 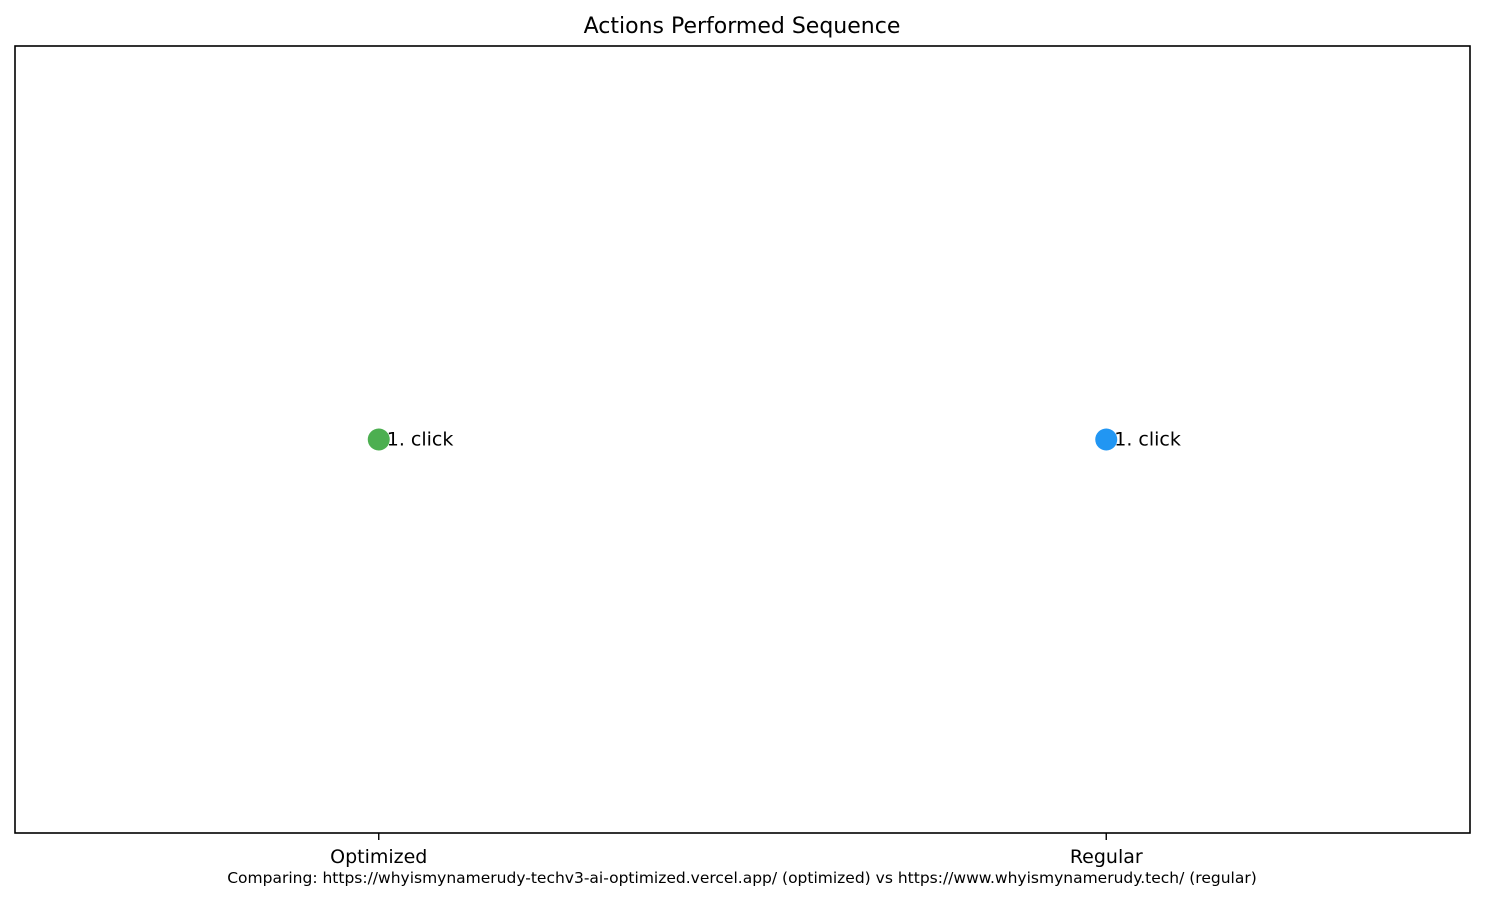 What do you see at coordinates (736, 850) in the screenshot?
I see `x-axis-ticks: Optimized Regular` at bounding box center [736, 850].